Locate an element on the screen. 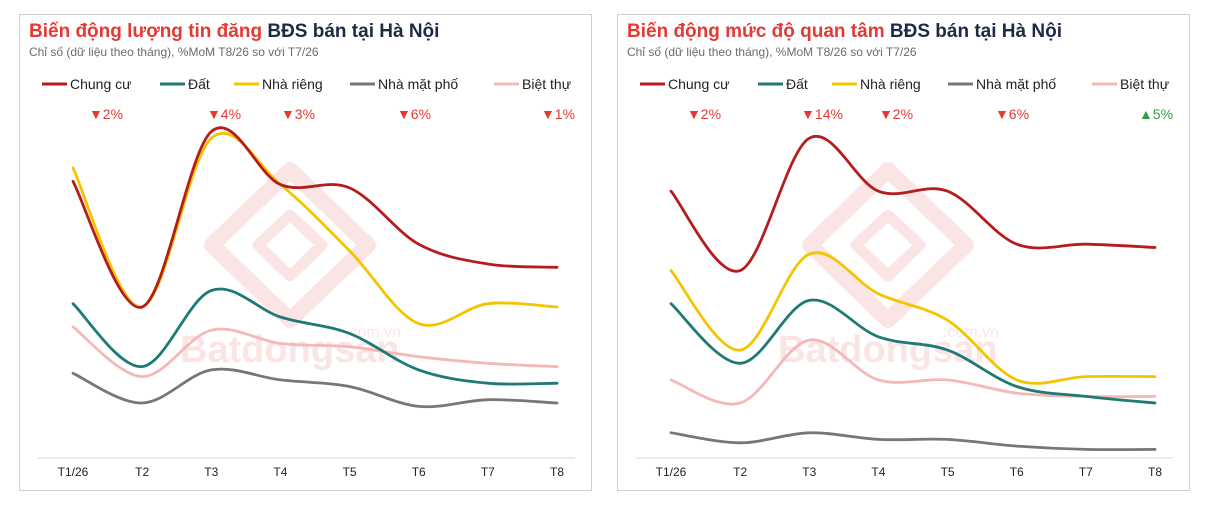  series-change: ▼1% is located at coordinates (558, 114).